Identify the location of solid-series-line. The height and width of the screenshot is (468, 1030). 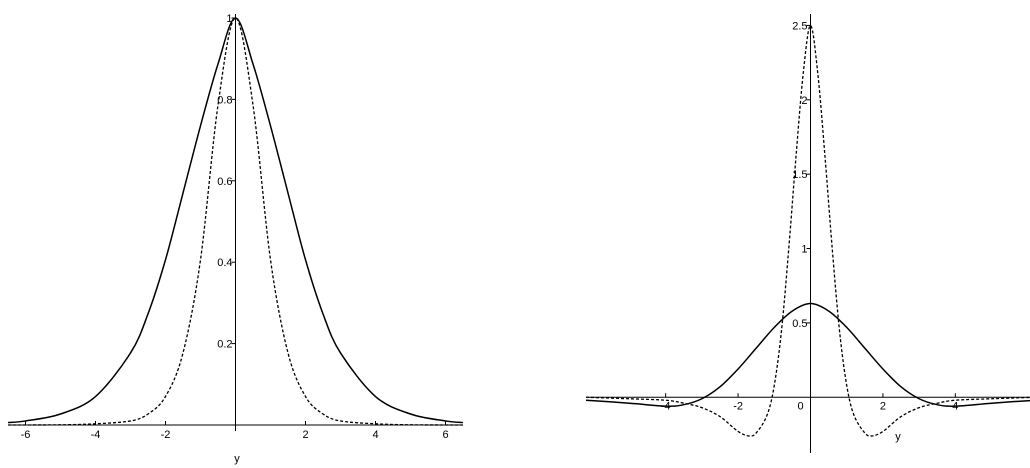
(807, 354).